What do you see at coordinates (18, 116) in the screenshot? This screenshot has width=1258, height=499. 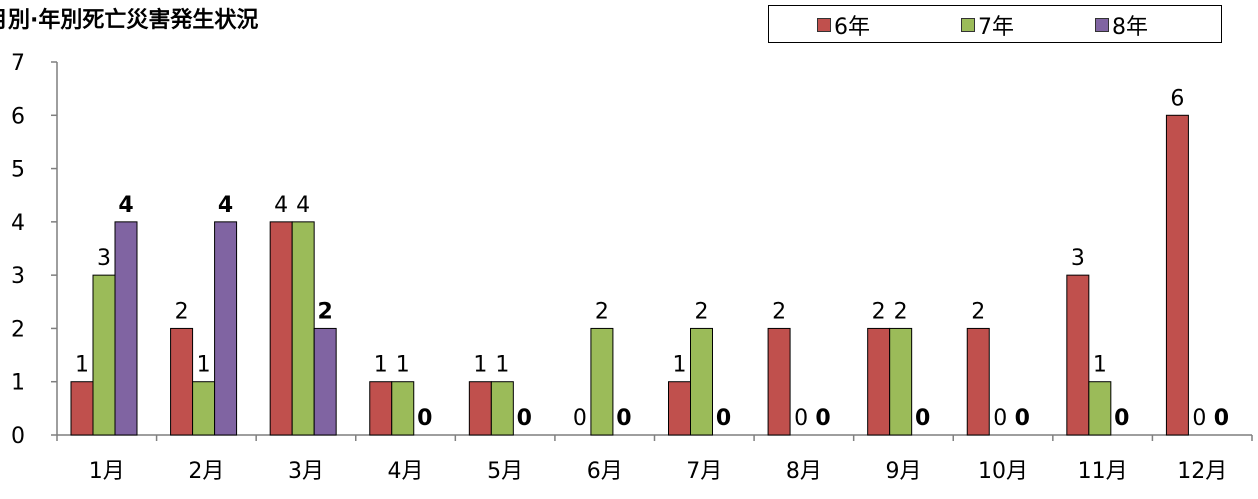 I see `y-tick-label: 6` at bounding box center [18, 116].